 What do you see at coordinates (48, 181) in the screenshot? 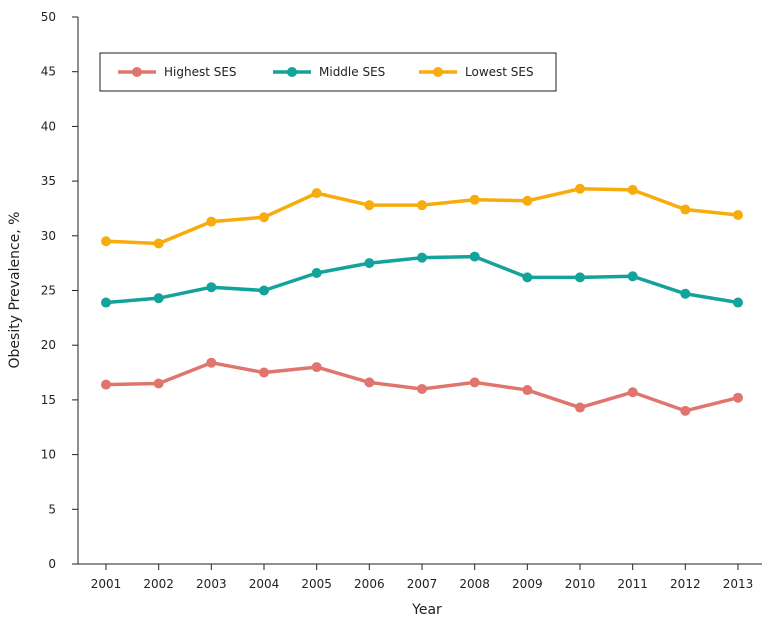
I see `y-tick-label: 35` at bounding box center [48, 181].